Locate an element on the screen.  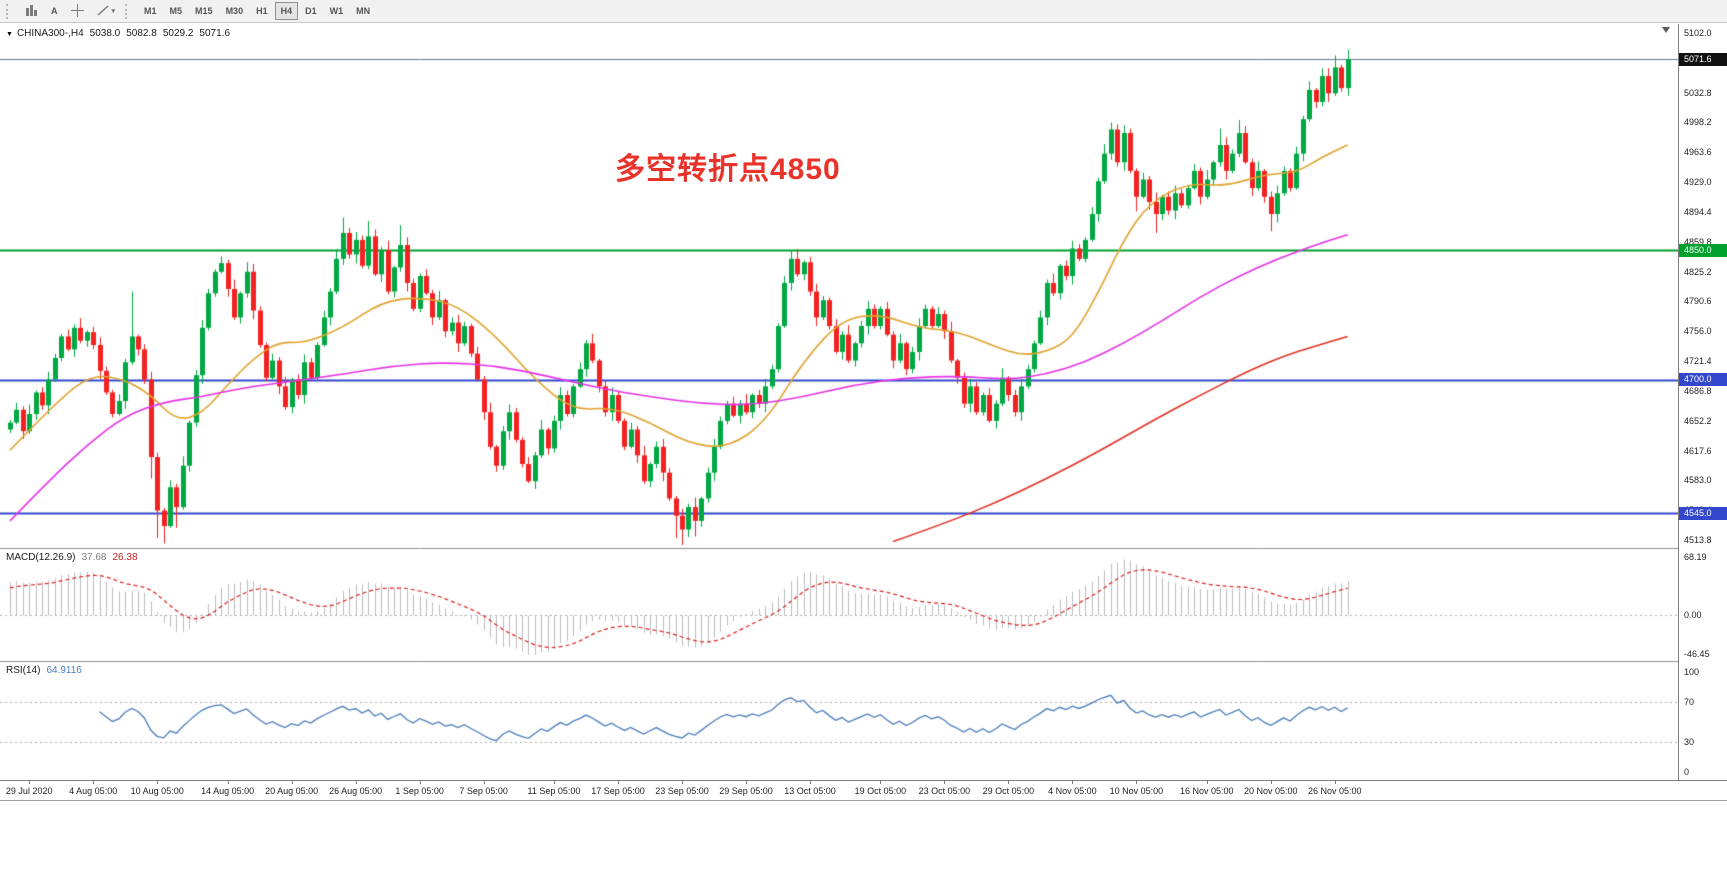
trendline-icon is located at coordinates (103, 11).